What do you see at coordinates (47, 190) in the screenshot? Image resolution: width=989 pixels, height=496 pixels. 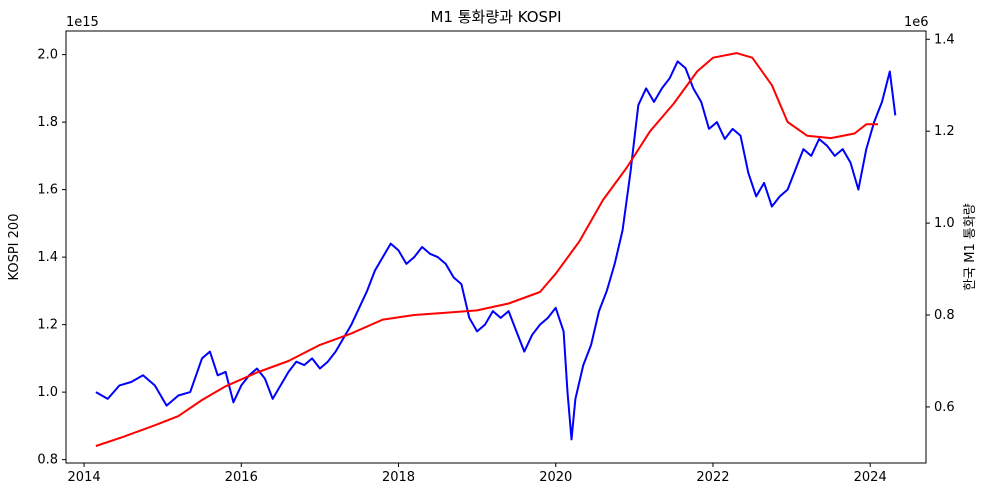 I see `y-left-tick-label: 1.6` at bounding box center [47, 190].